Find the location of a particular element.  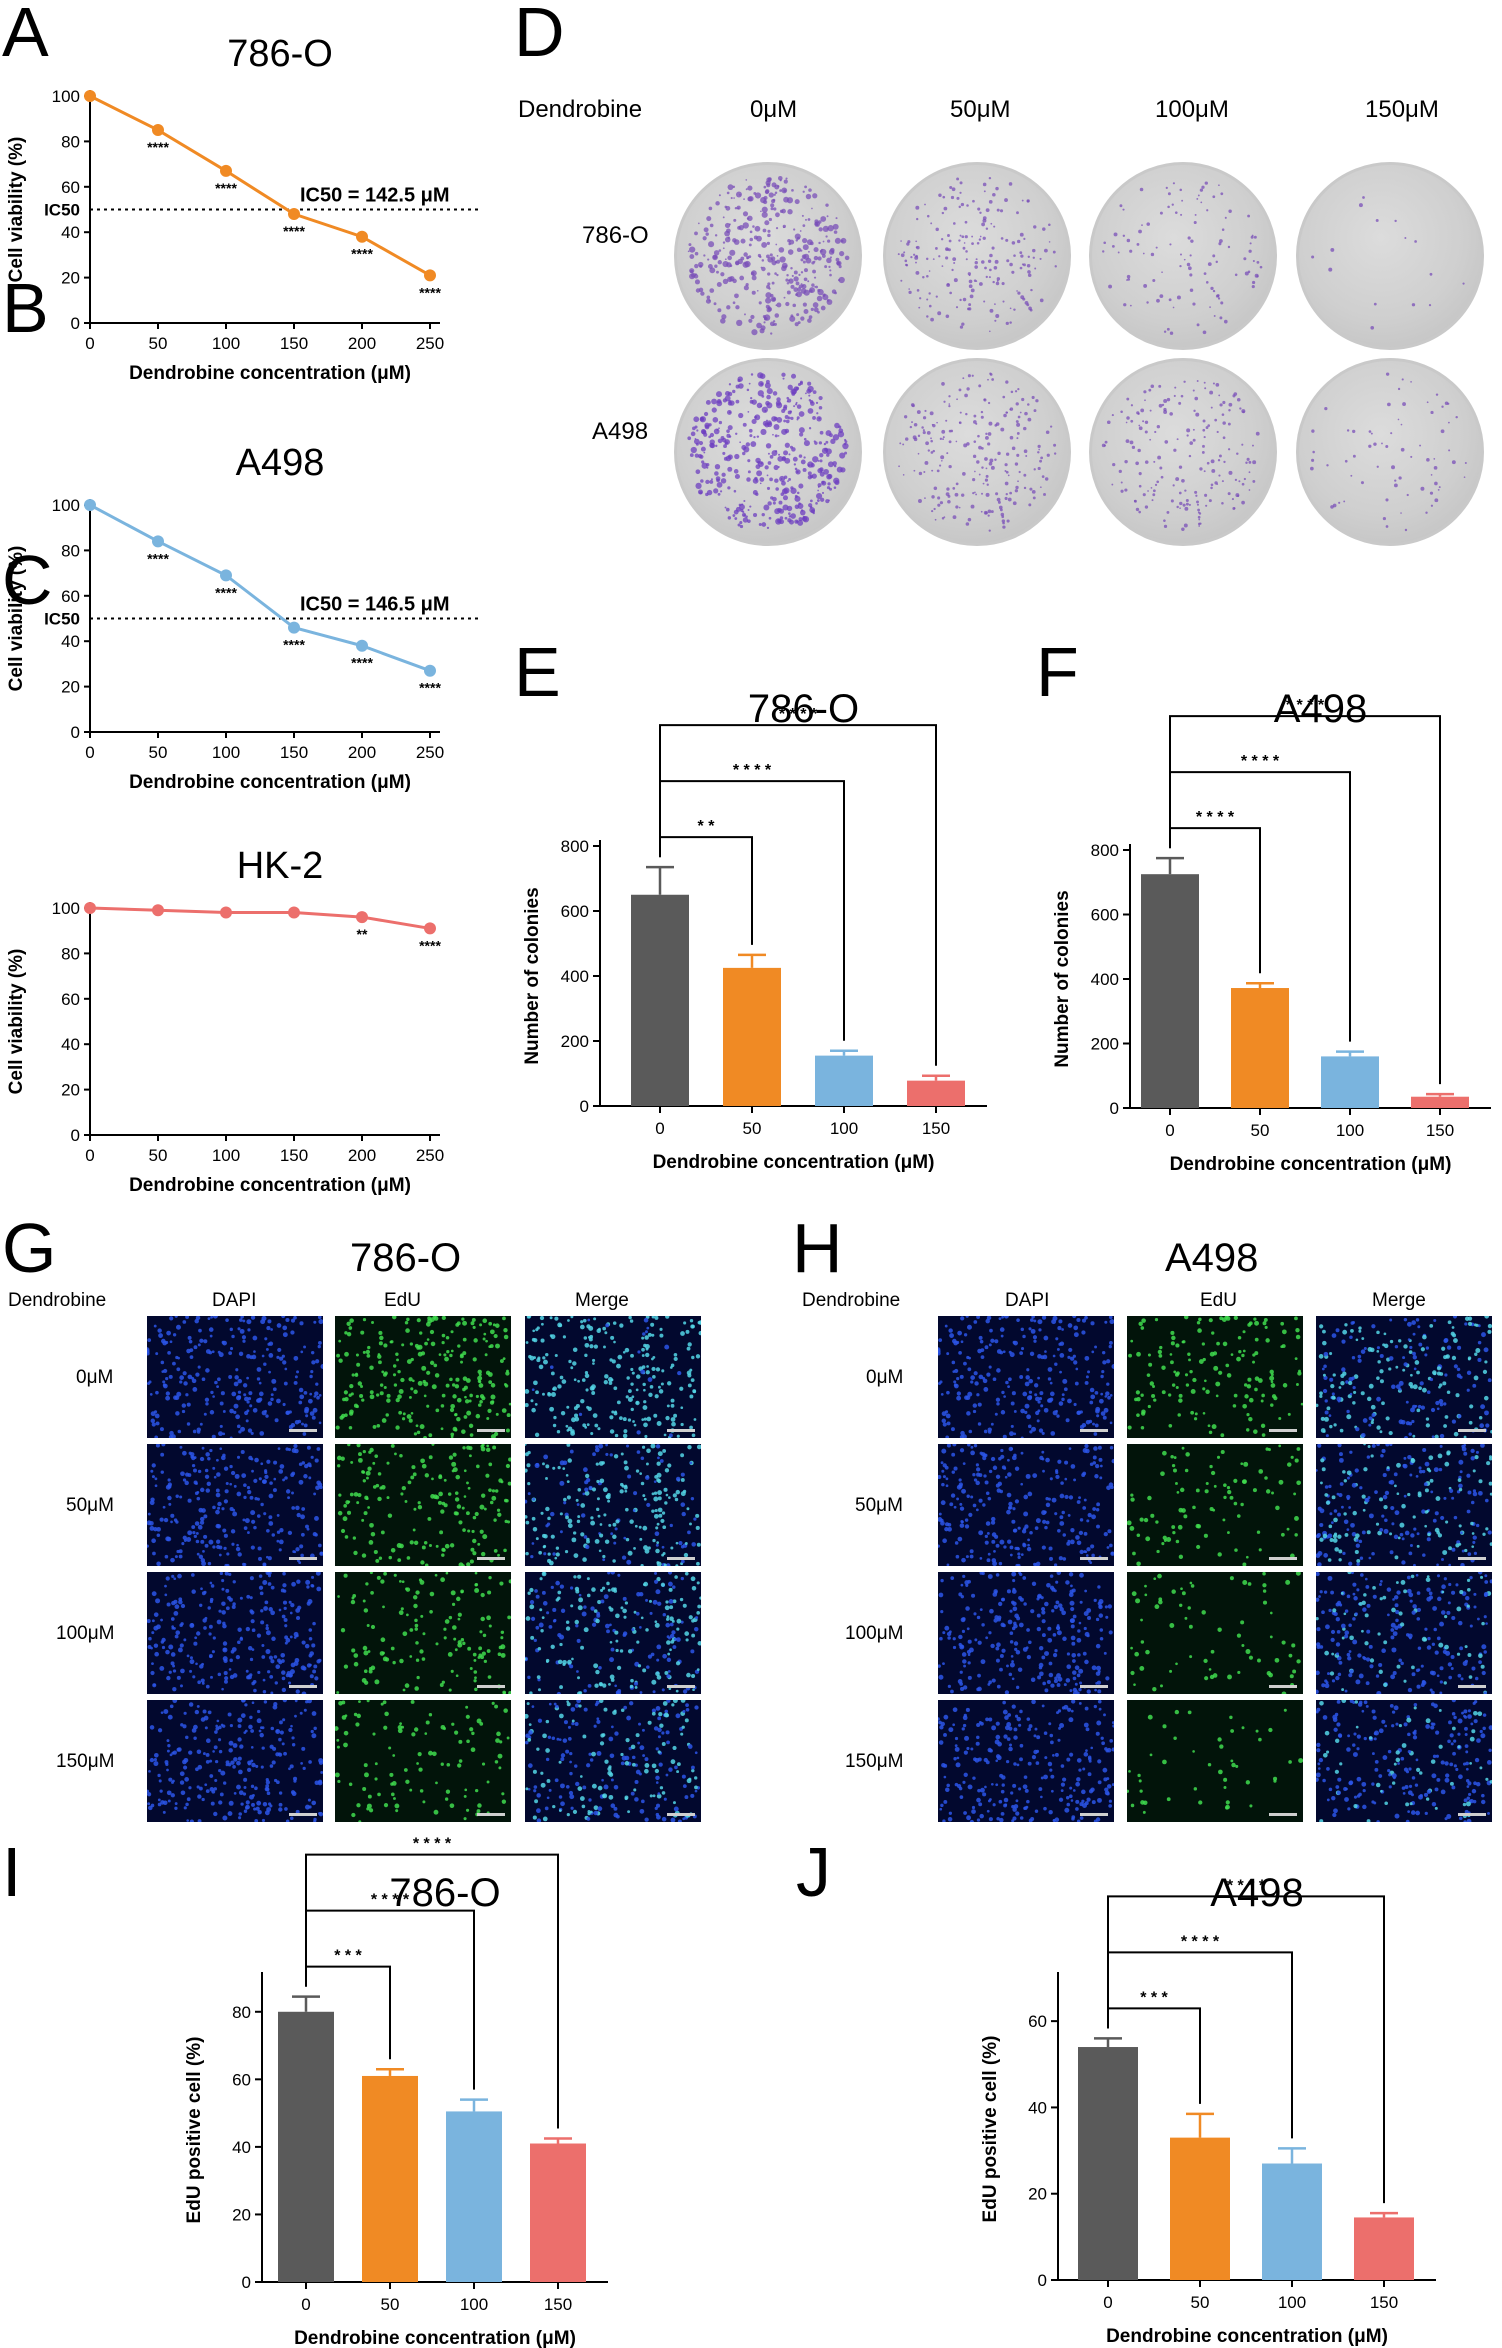

edu-786o-scale-bar-r1-c0 is located at coordinates (303, 1558).